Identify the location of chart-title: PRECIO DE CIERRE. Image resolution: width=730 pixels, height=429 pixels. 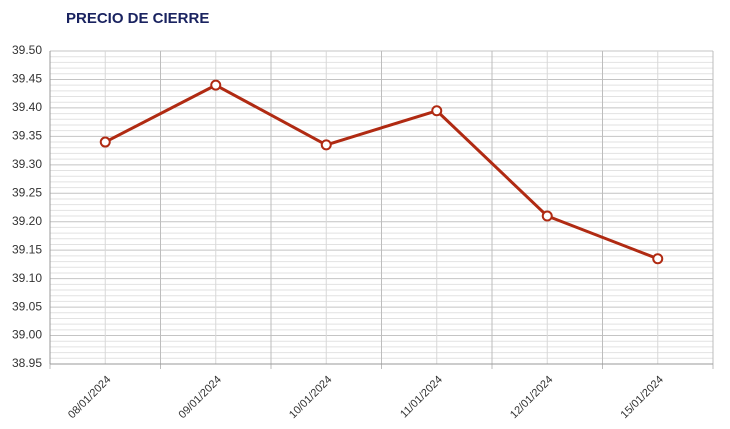
(137, 18).